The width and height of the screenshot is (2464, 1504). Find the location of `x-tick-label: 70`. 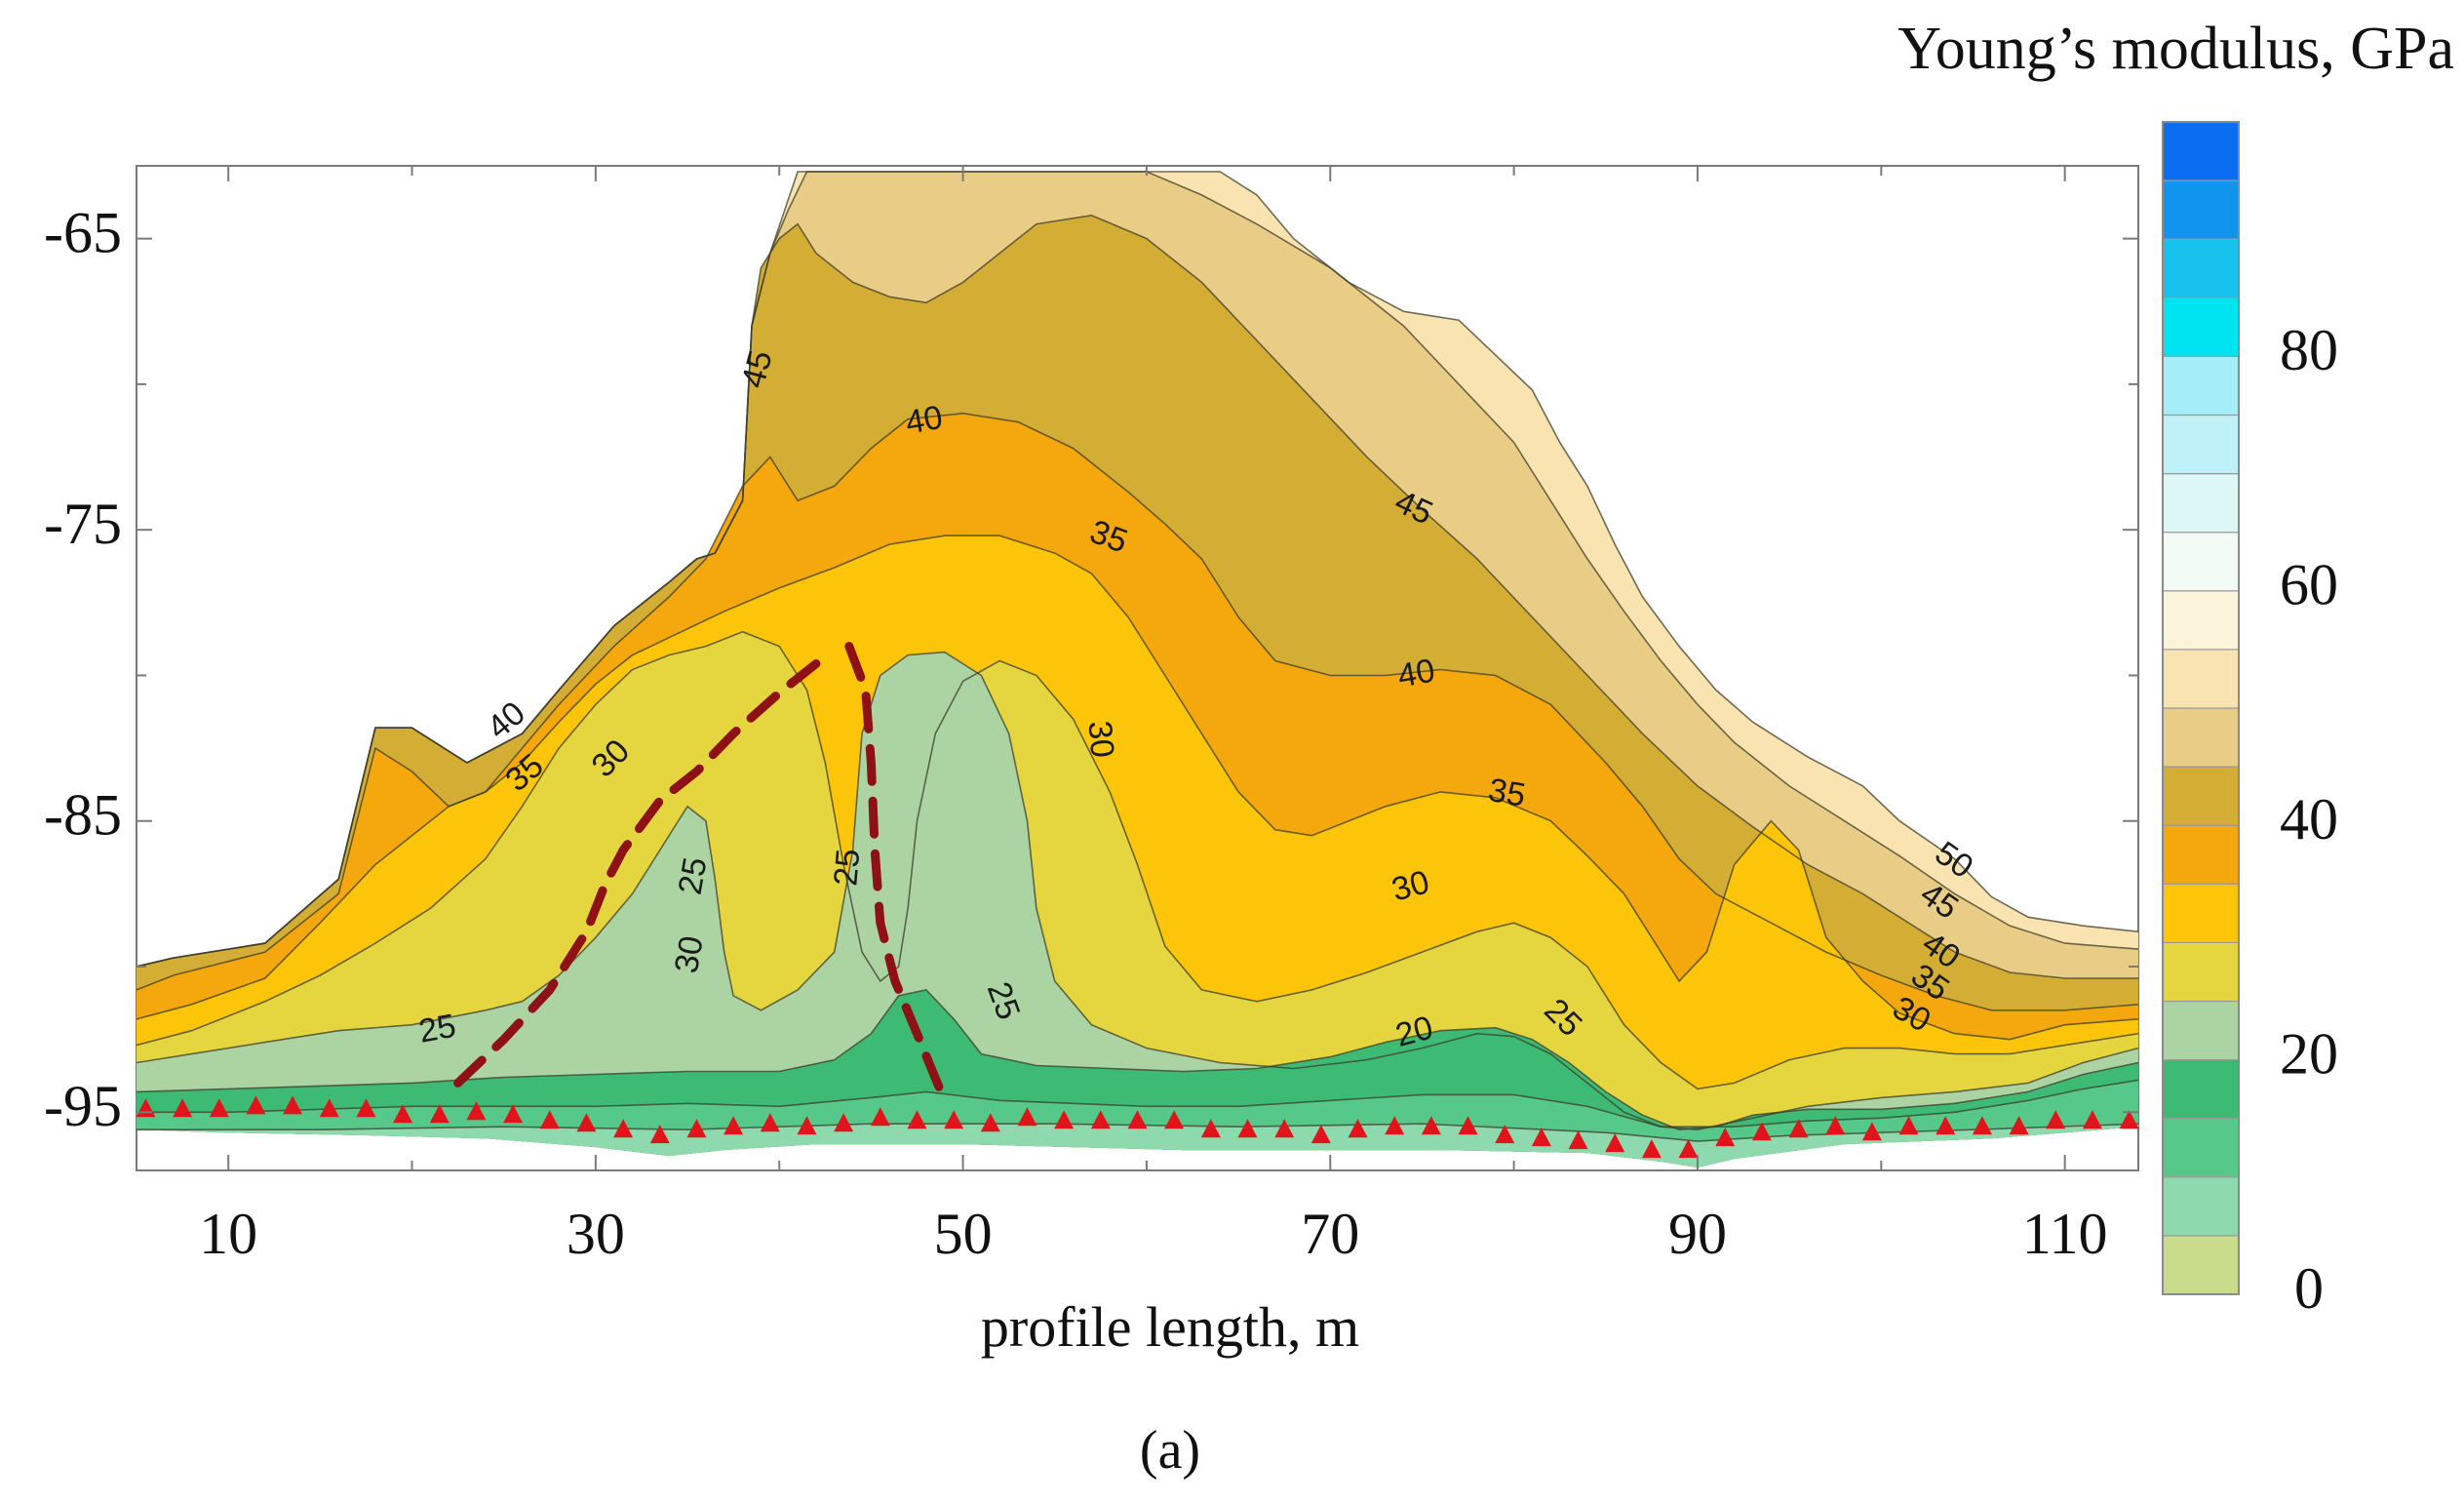

x-tick-label: 70 is located at coordinates (1330, 1234).